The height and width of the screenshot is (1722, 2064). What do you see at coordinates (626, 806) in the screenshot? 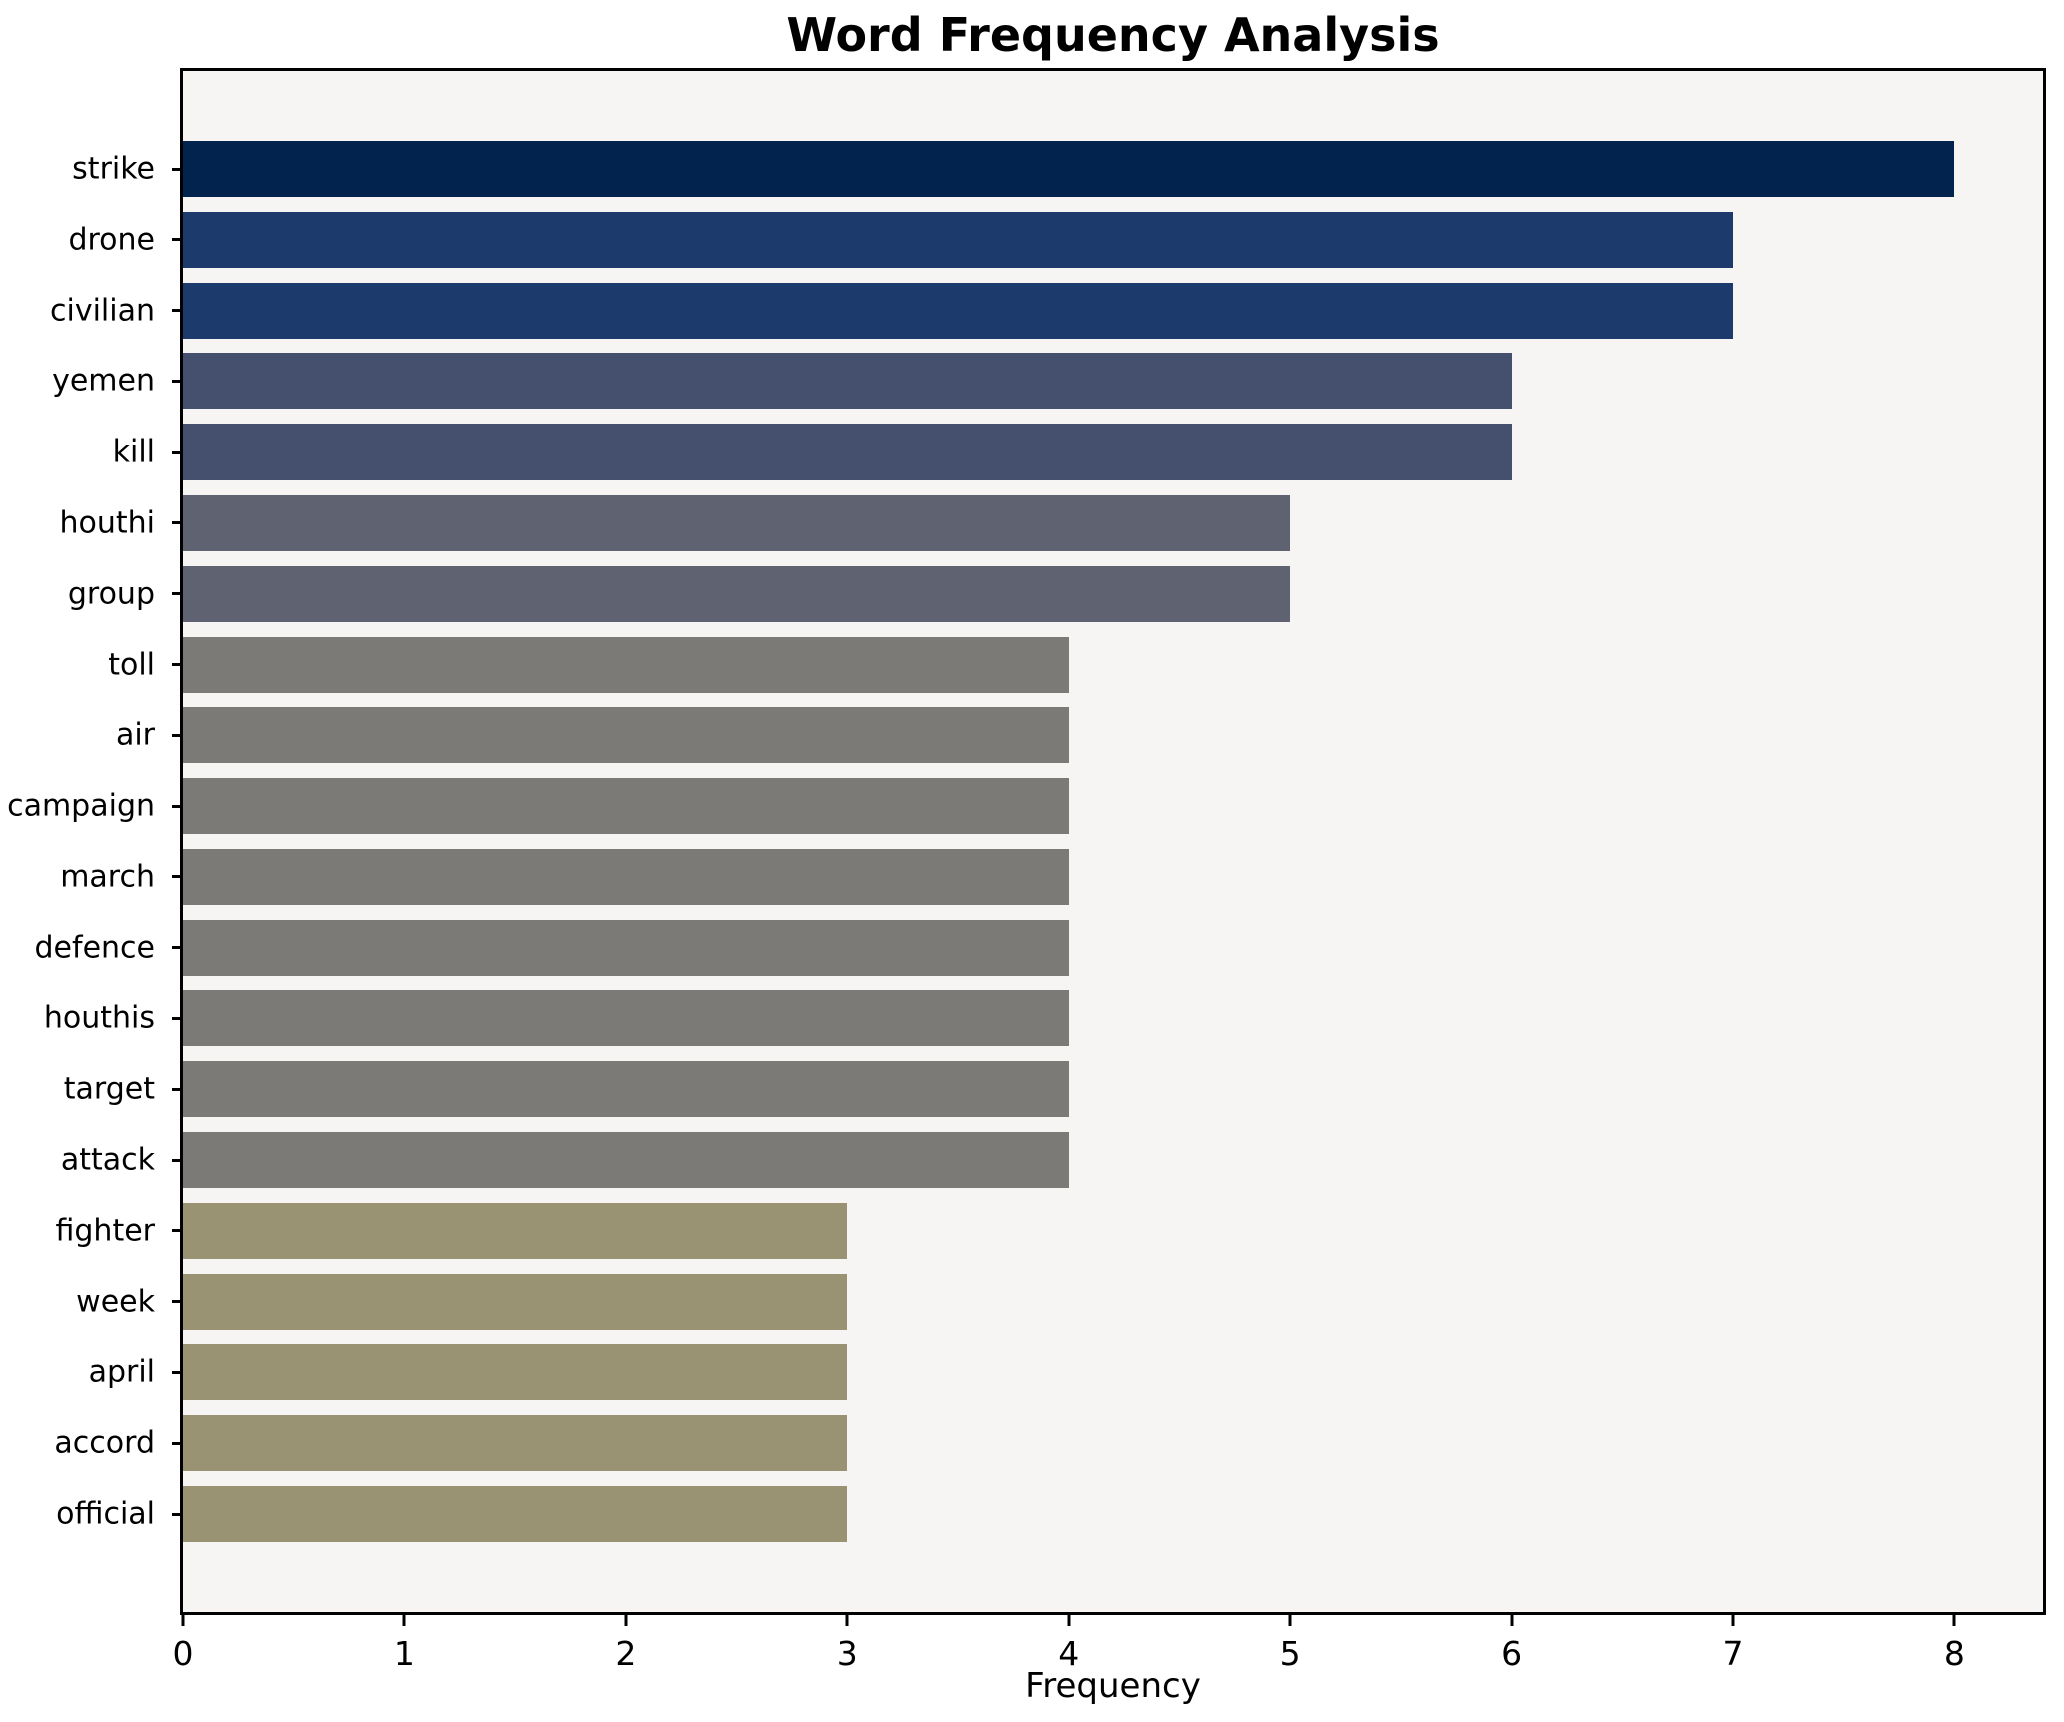
I see `bar-campaign` at bounding box center [626, 806].